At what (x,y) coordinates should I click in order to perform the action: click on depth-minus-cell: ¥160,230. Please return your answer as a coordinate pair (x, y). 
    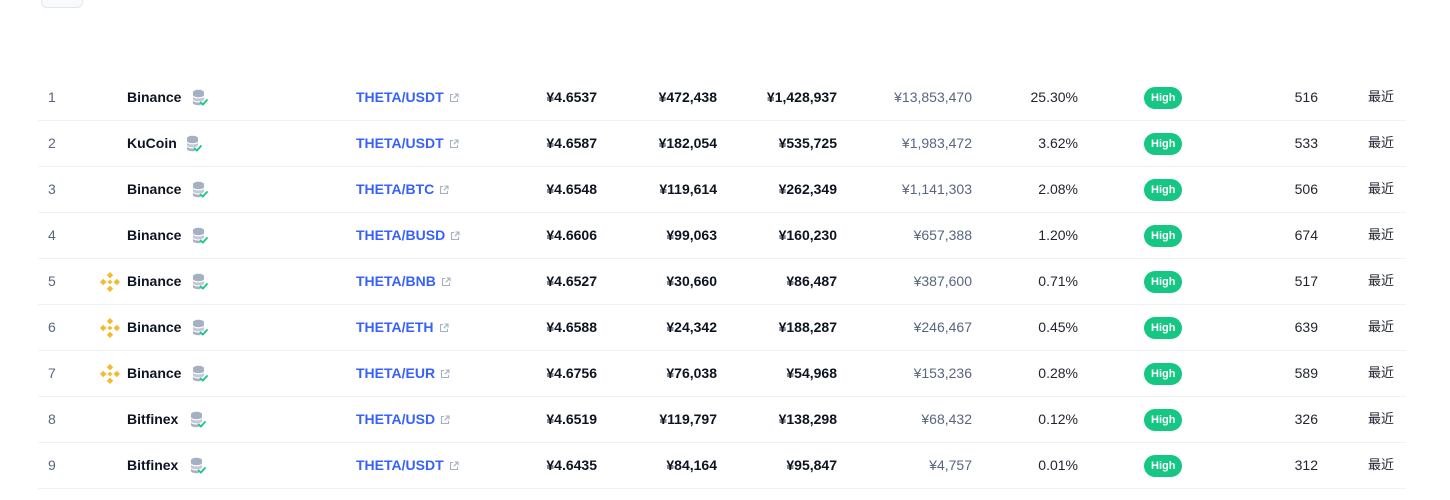
    Looking at the image, I should click on (807, 235).